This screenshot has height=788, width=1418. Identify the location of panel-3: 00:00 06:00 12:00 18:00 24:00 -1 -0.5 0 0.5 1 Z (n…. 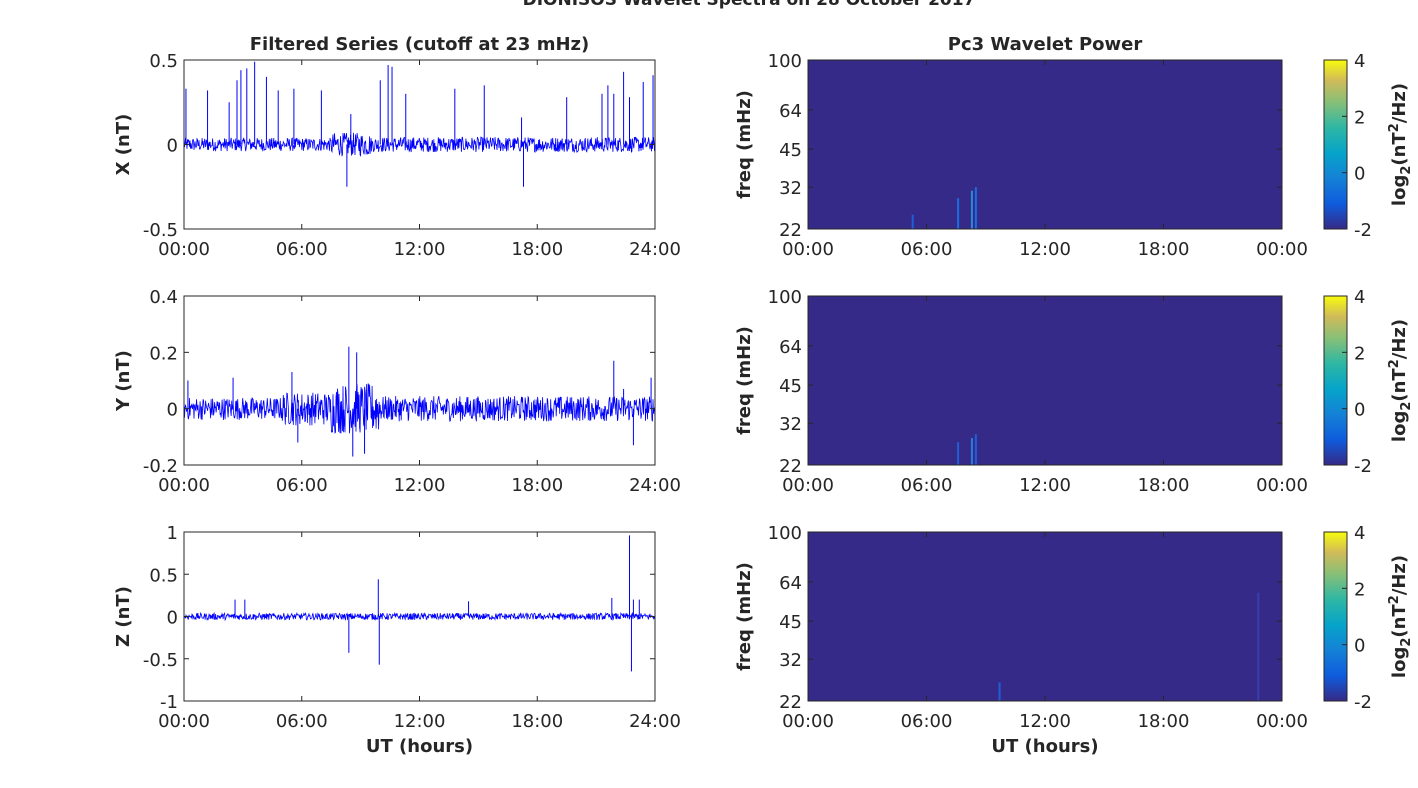
(397, 640).